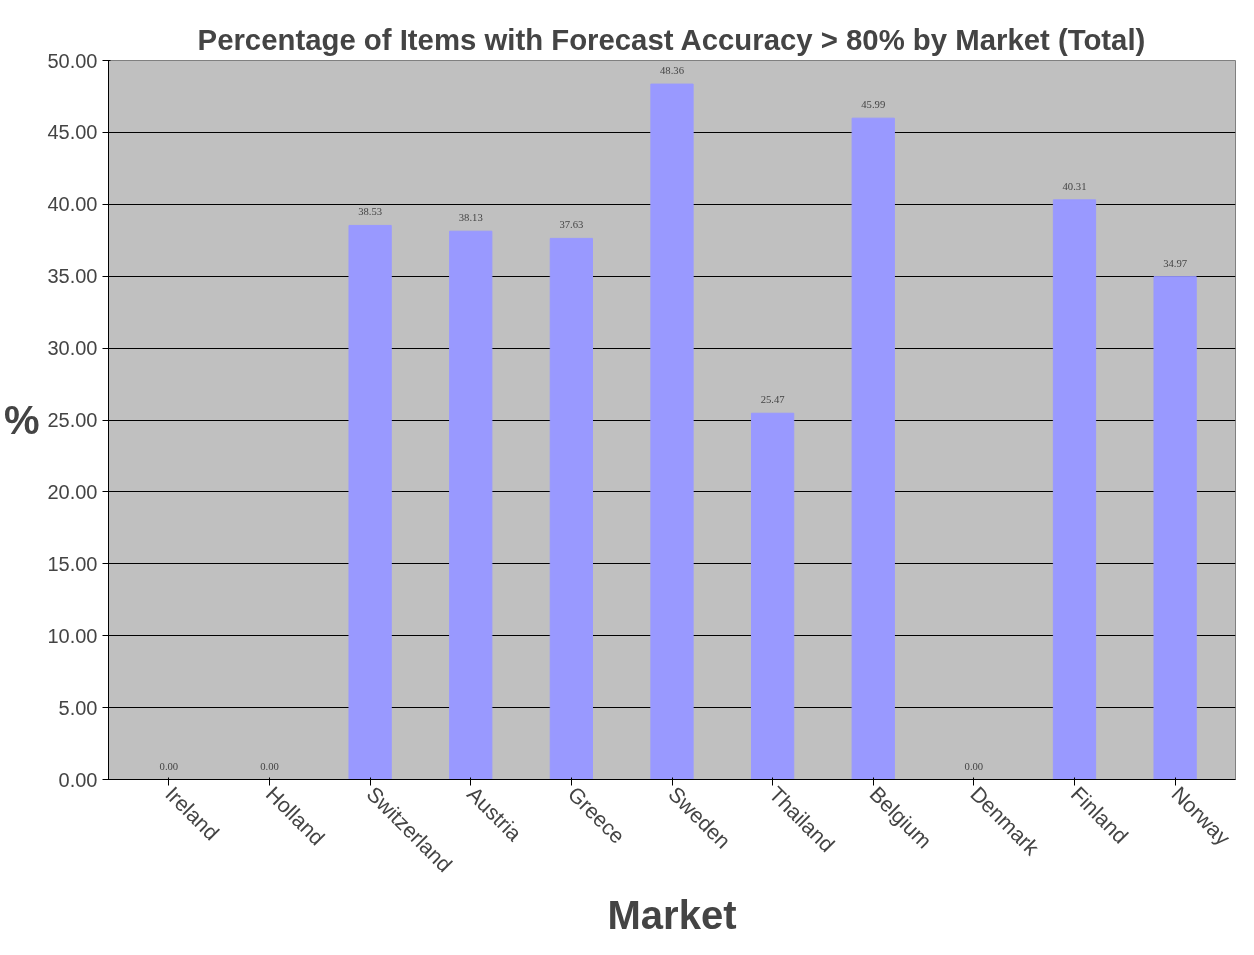  What do you see at coordinates (72, 348) in the screenshot?
I see `y-tick-label: 30.00` at bounding box center [72, 348].